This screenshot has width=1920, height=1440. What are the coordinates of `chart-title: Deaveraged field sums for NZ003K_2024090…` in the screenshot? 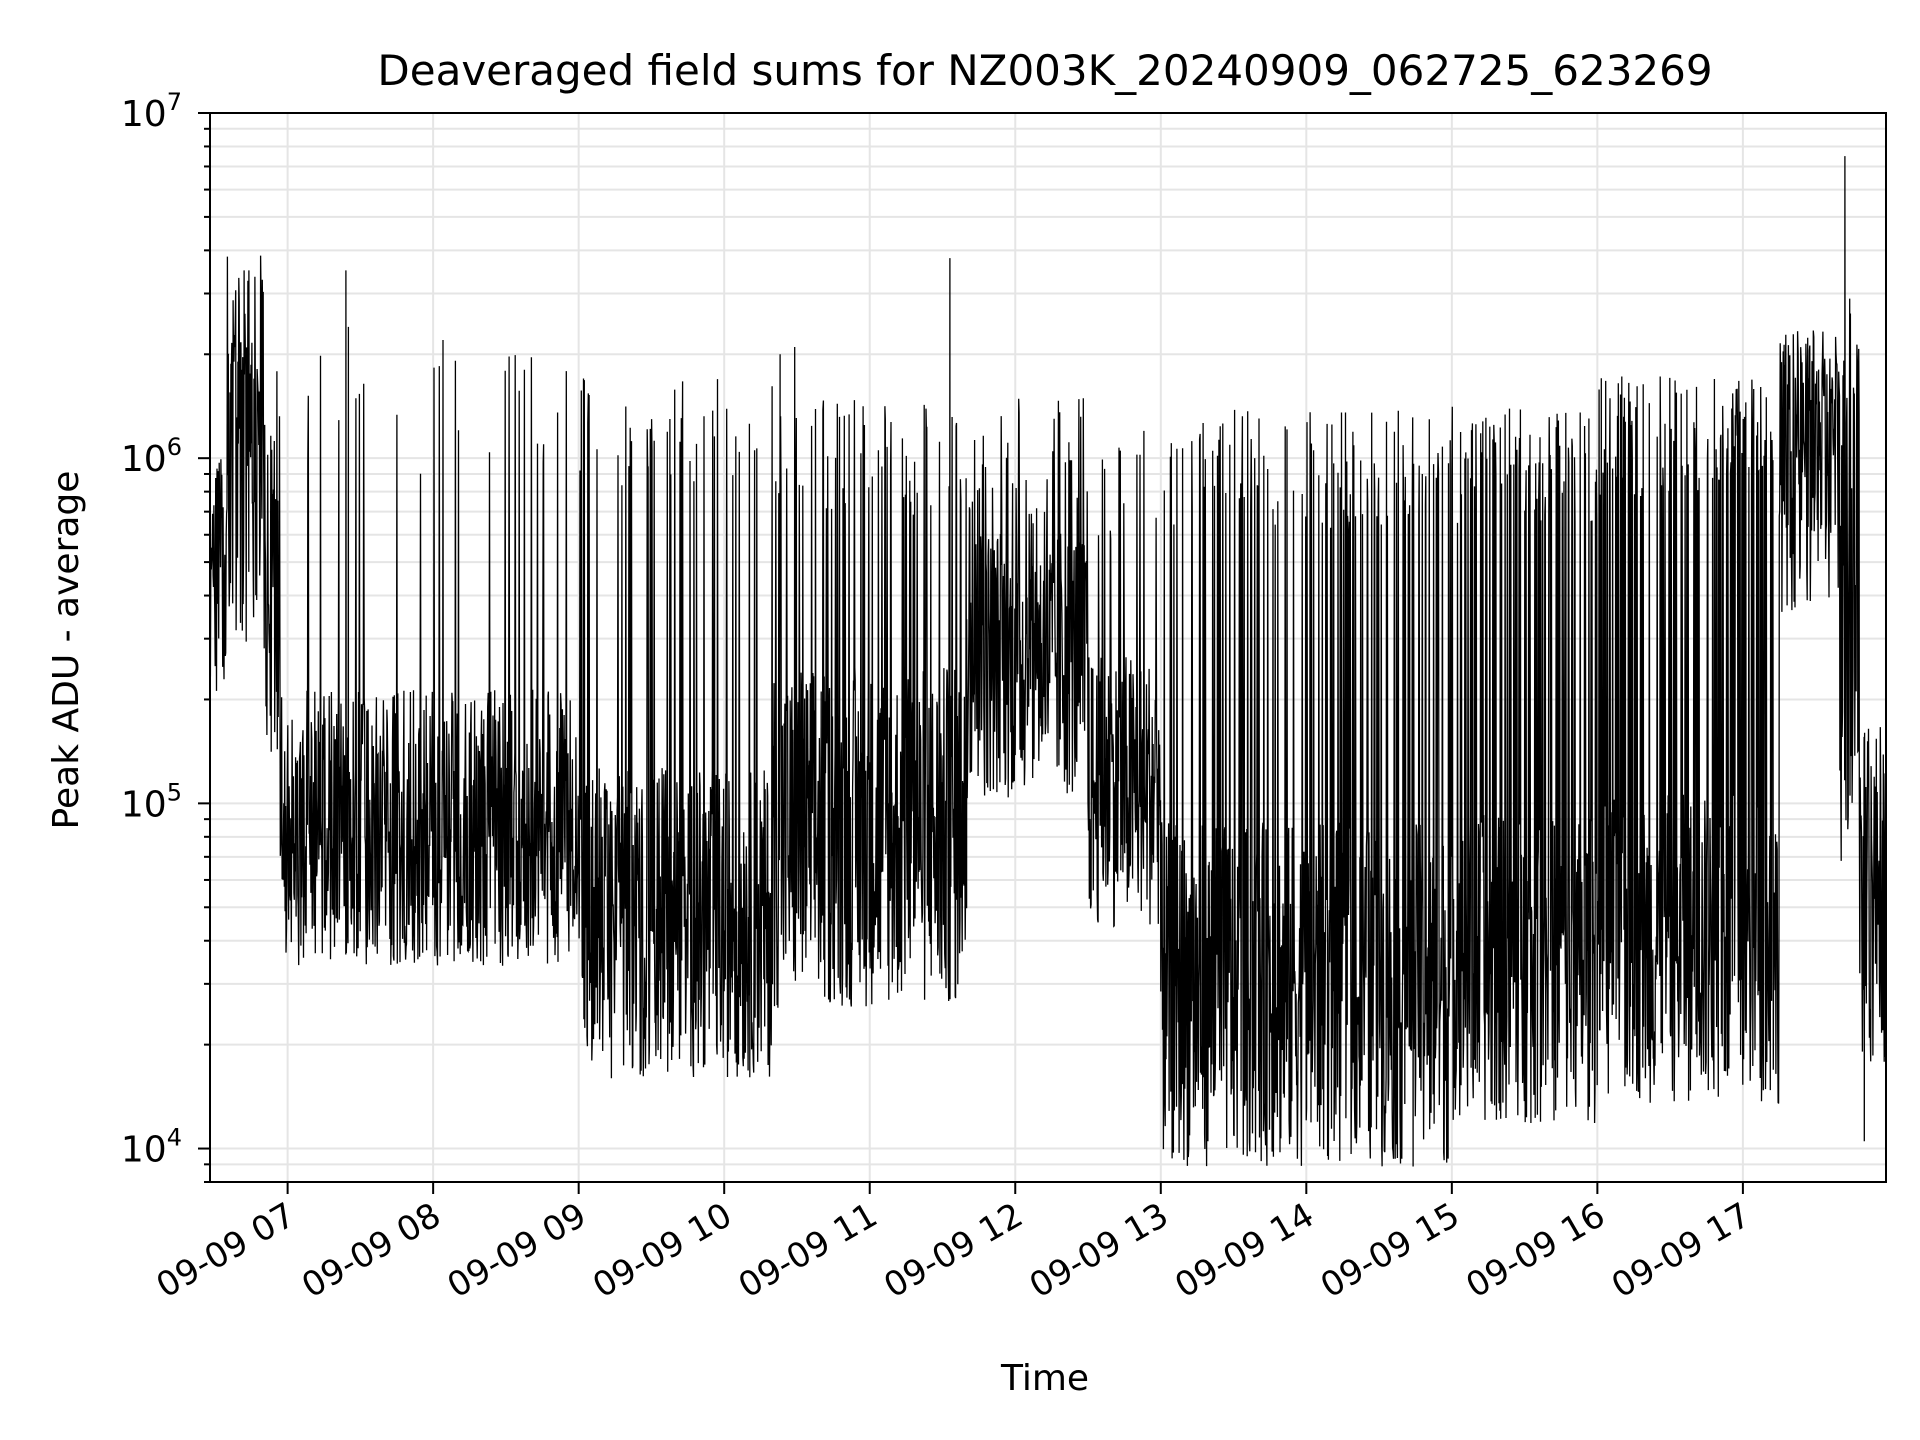 It's located at (1044, 70).